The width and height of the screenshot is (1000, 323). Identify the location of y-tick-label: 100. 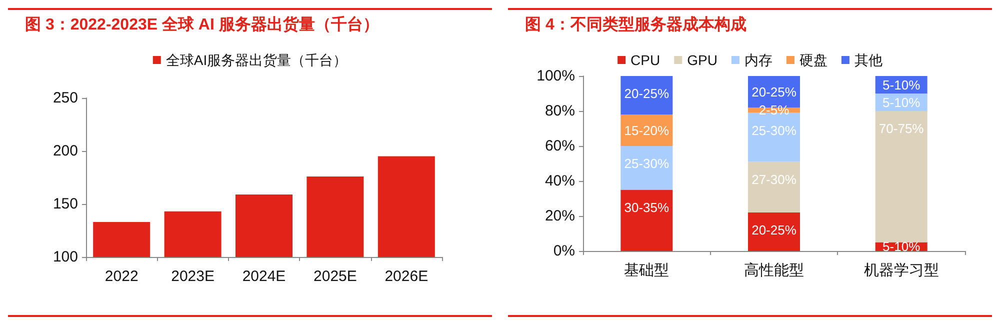
(65, 257).